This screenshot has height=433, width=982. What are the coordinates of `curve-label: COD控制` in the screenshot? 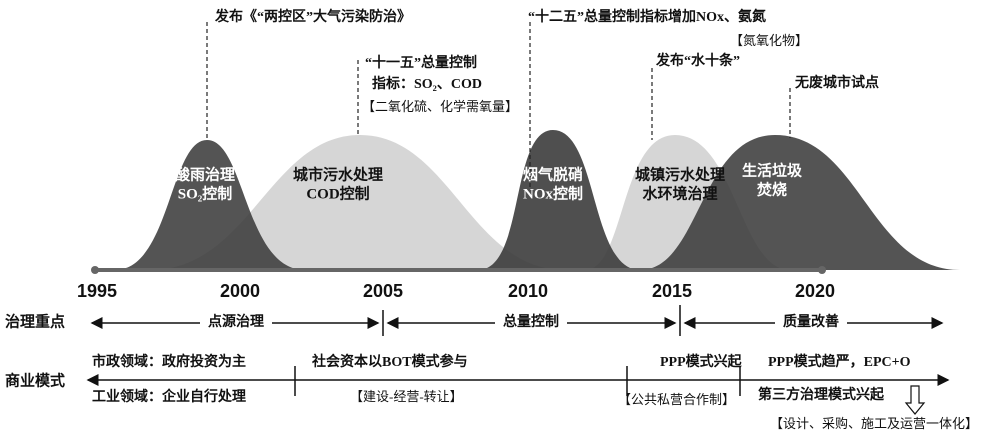 It's located at (337, 193).